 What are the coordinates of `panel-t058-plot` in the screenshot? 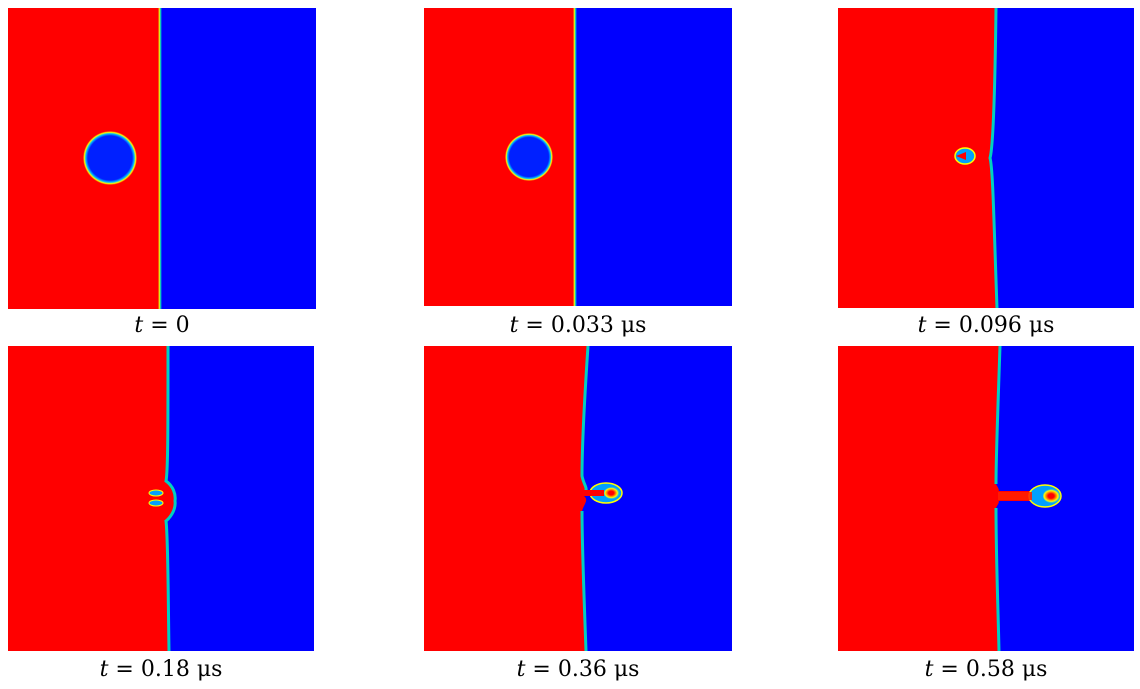 It's located at (986, 498).